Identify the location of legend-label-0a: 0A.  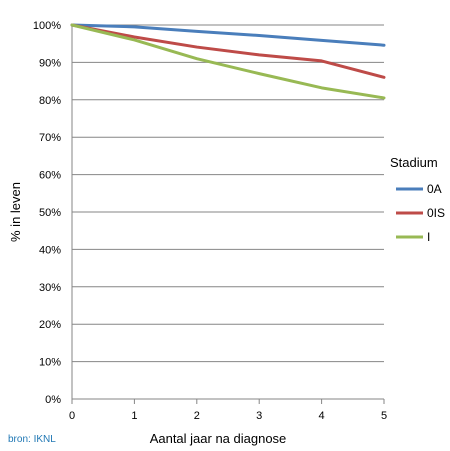
(434, 189).